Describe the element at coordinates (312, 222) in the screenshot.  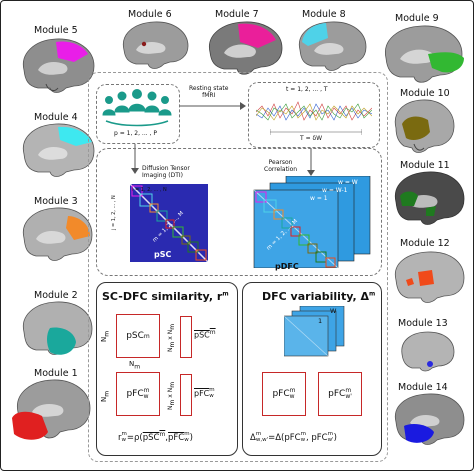
I see `pdfc-stack` at that location.